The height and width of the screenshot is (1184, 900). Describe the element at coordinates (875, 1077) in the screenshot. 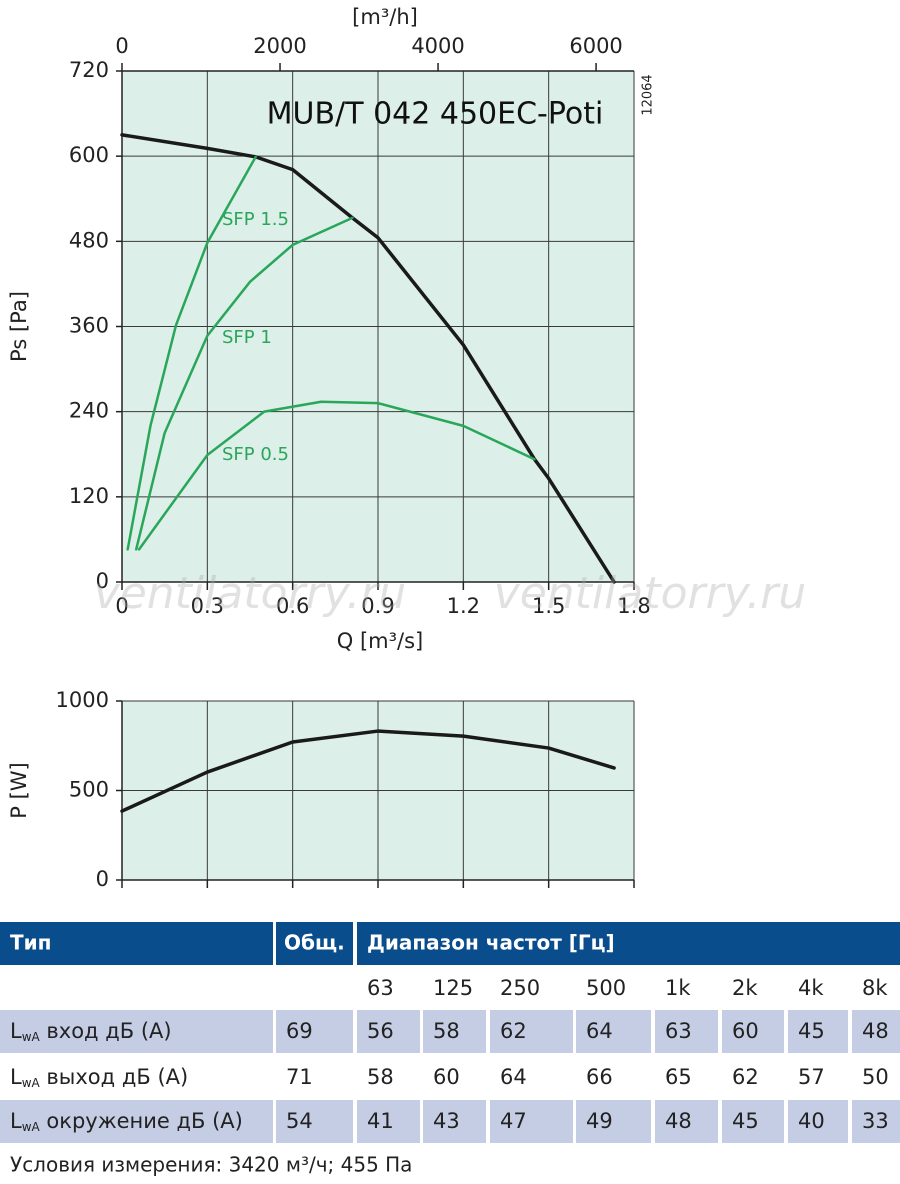

I see `row-value: 50` at that location.